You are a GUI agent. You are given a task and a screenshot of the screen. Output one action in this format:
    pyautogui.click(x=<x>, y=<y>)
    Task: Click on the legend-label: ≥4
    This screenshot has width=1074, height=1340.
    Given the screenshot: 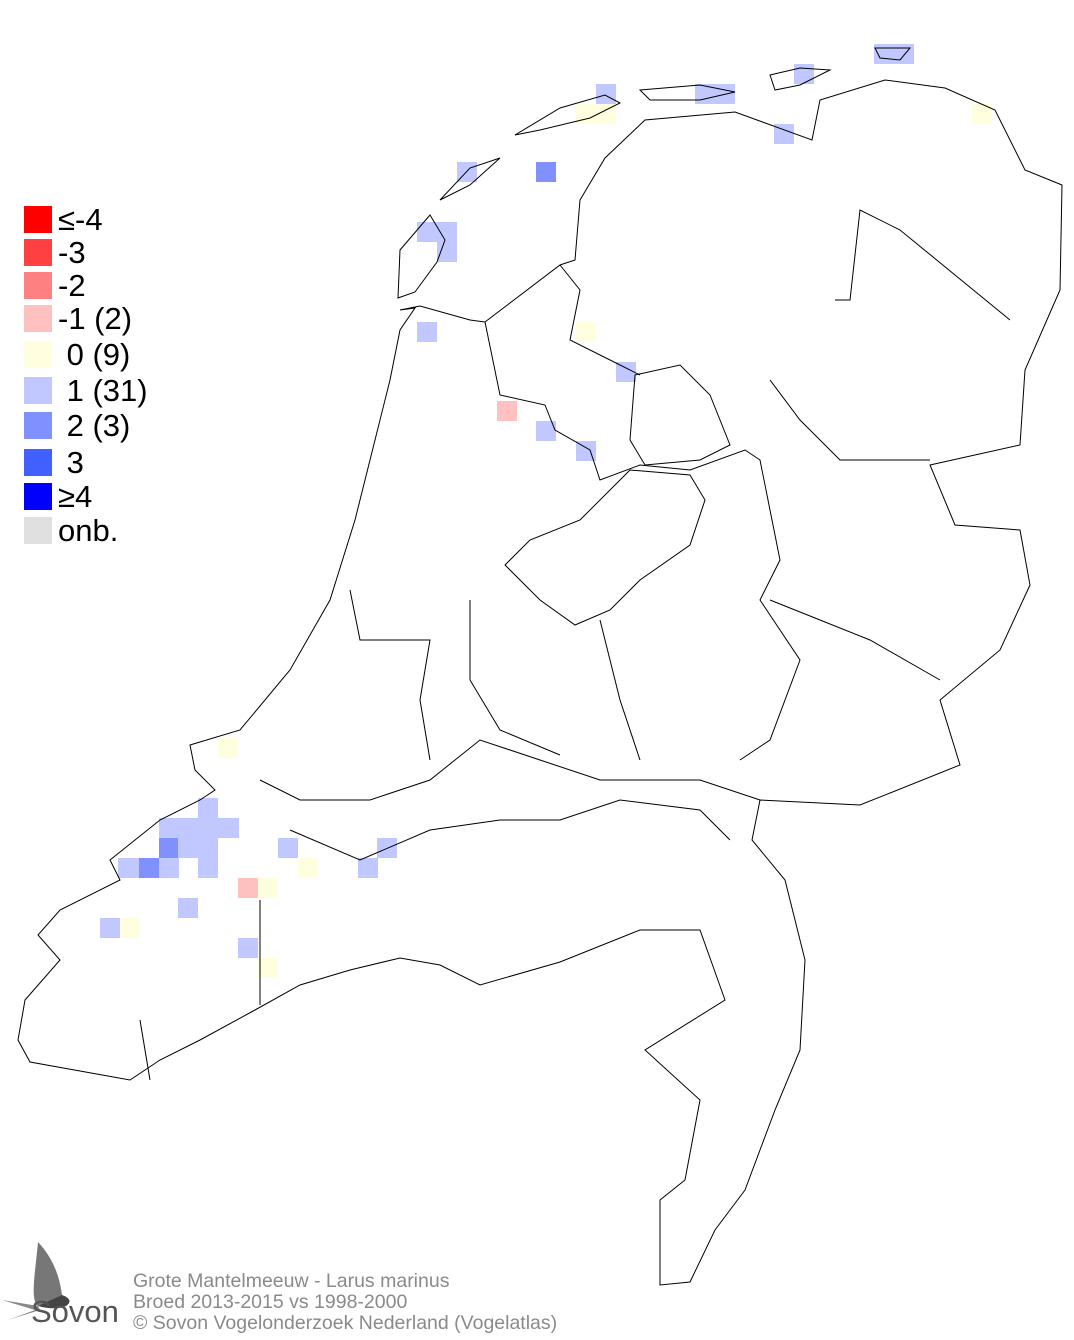 What is the action you would take?
    pyautogui.click(x=75, y=496)
    